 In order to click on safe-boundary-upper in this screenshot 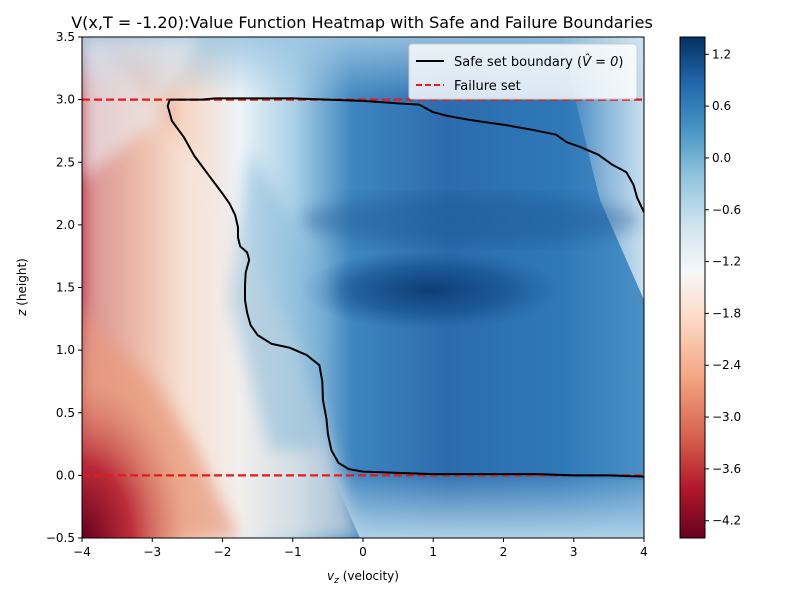, I will do `click(406, 155)`.